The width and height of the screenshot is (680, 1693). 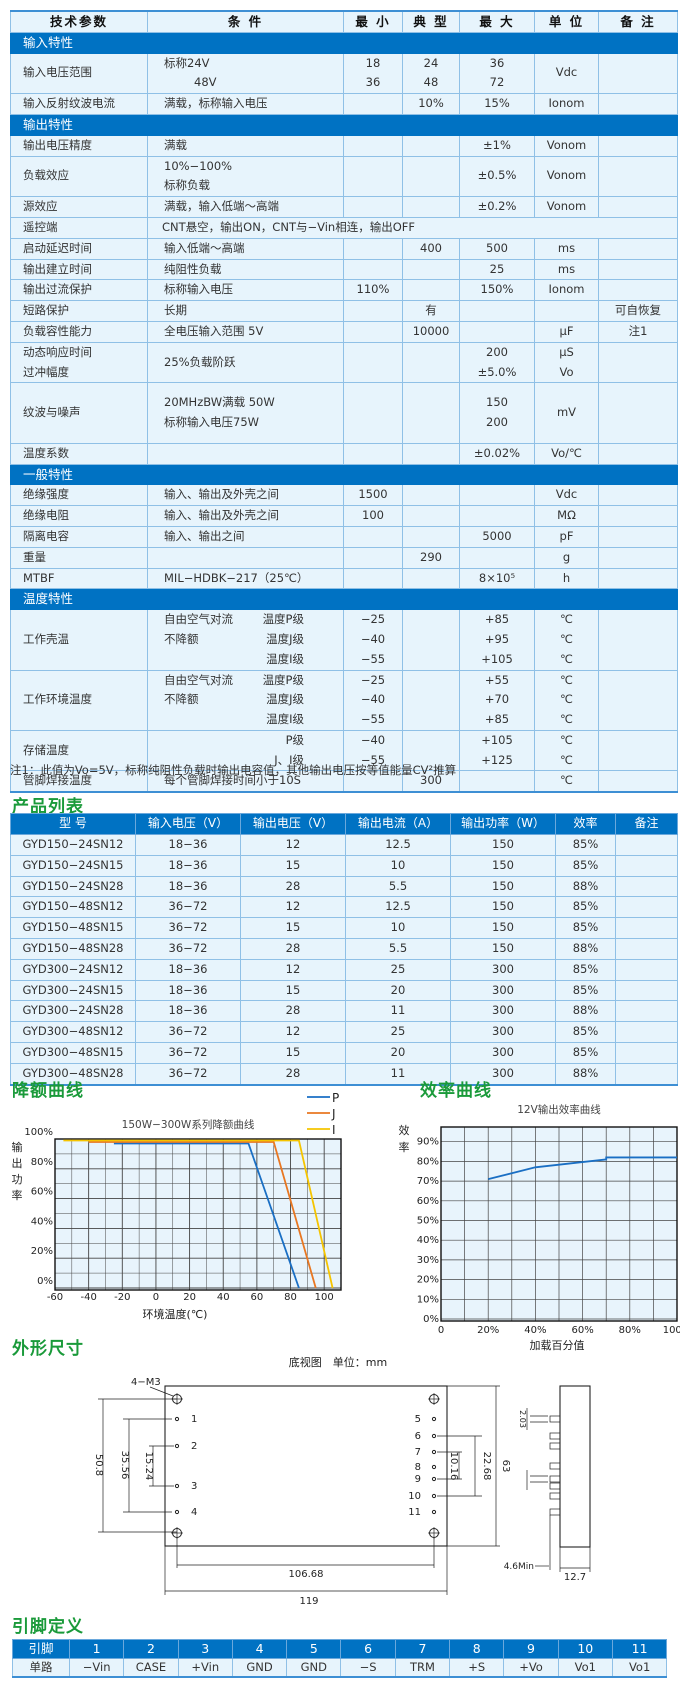 What do you see at coordinates (293, 845) in the screenshot?
I see `cell: 12` at bounding box center [293, 845].